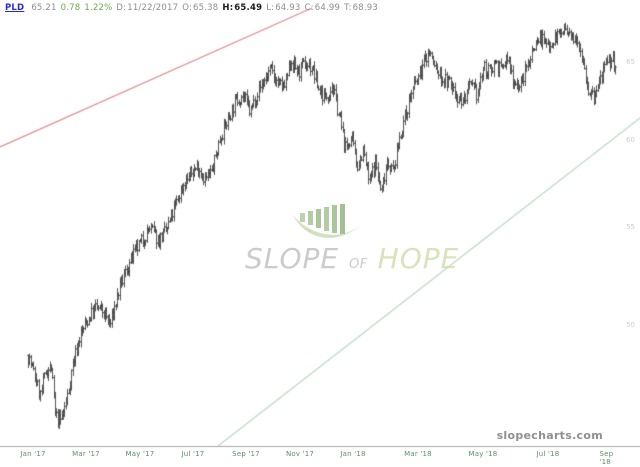 The width and height of the screenshot is (640, 467). I want to click on x-axis-label: Sep '17, so click(246, 454).